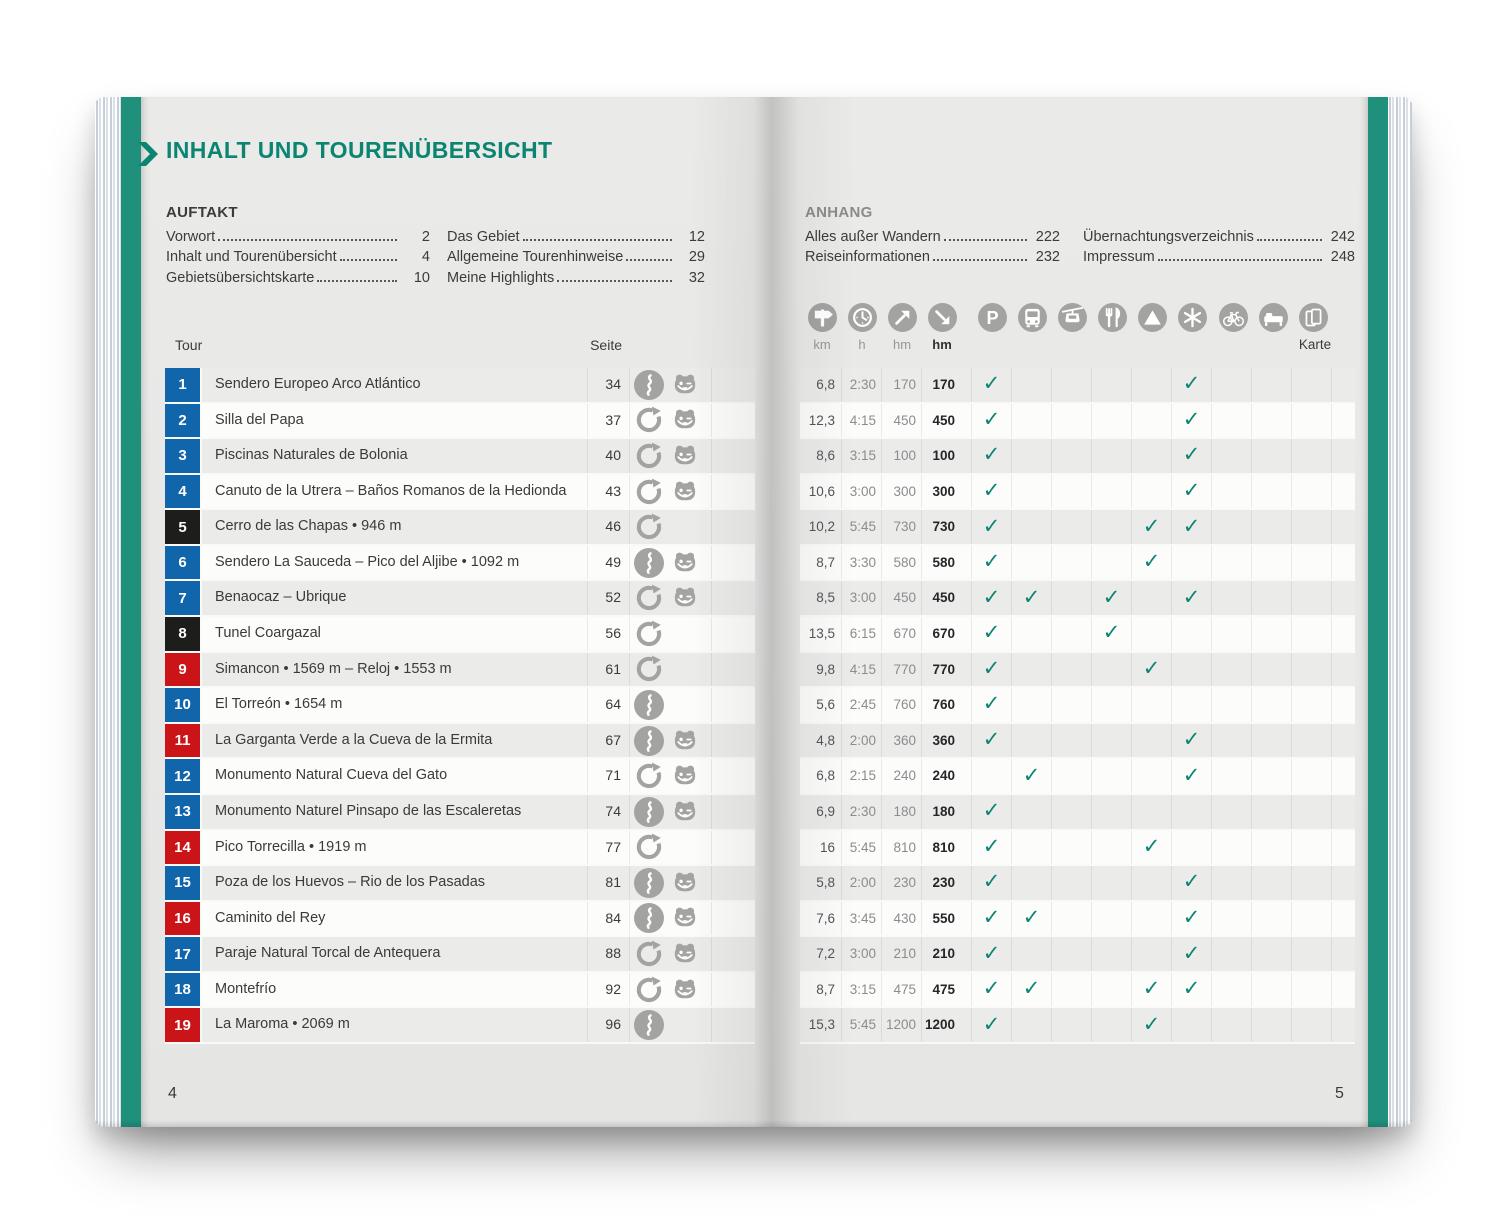 The image size is (1500, 1226). Describe the element at coordinates (1077, 812) in the screenshot. I see `tour-data-row: 6,9 2:30 180 180 ✓` at that location.